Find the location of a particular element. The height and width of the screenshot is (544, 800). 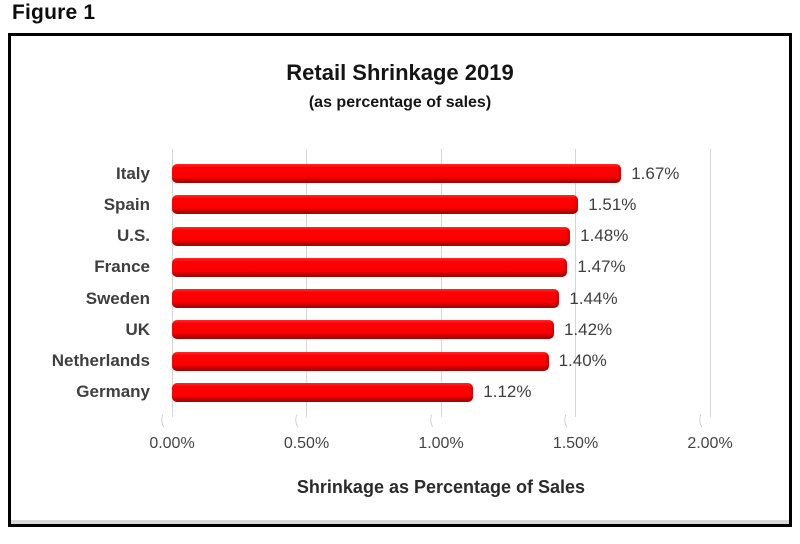

category-label: Spain is located at coordinates (126, 204).